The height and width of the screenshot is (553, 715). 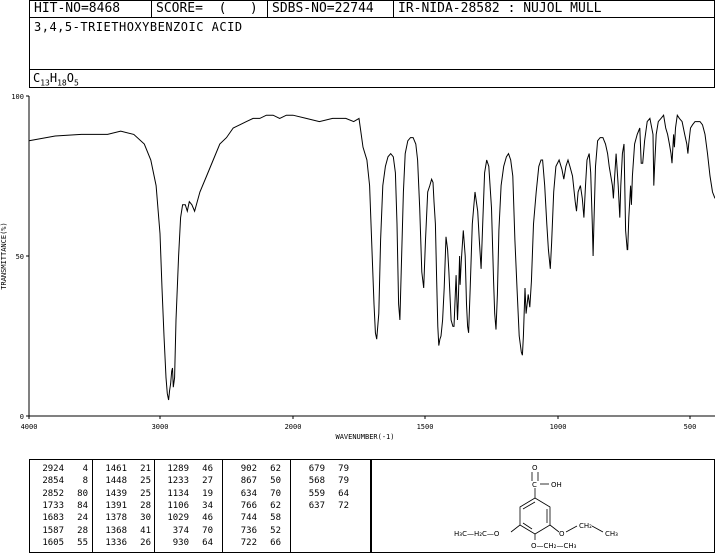 What do you see at coordinates (178, 469) in the screenshot?
I see `peak-wavenumber: 1289` at bounding box center [178, 469].